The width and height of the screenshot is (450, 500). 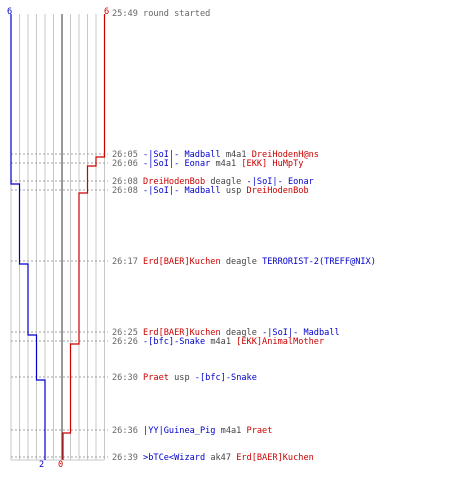 I want to click on event-row: 26:08 -|SoI|- Madball usp DreiHodenBob, so click(x=210, y=191).